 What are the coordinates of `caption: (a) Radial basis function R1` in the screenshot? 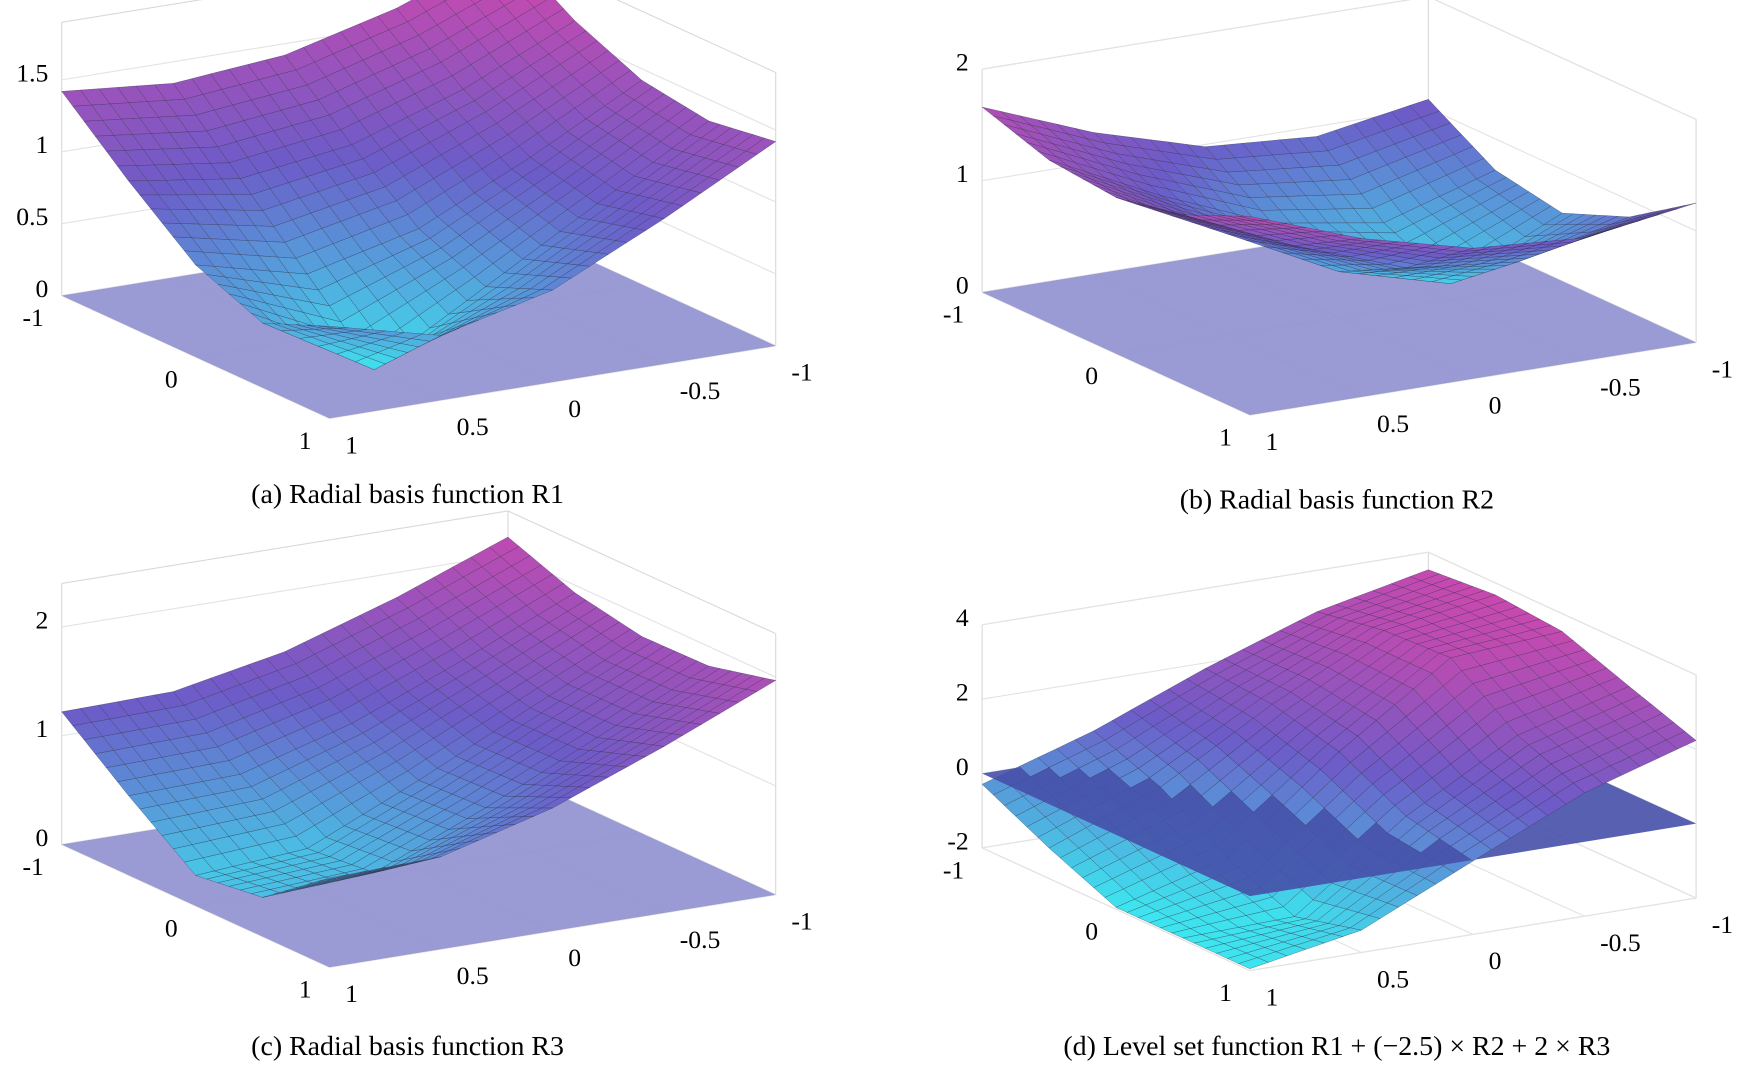 It's located at (407, 494).